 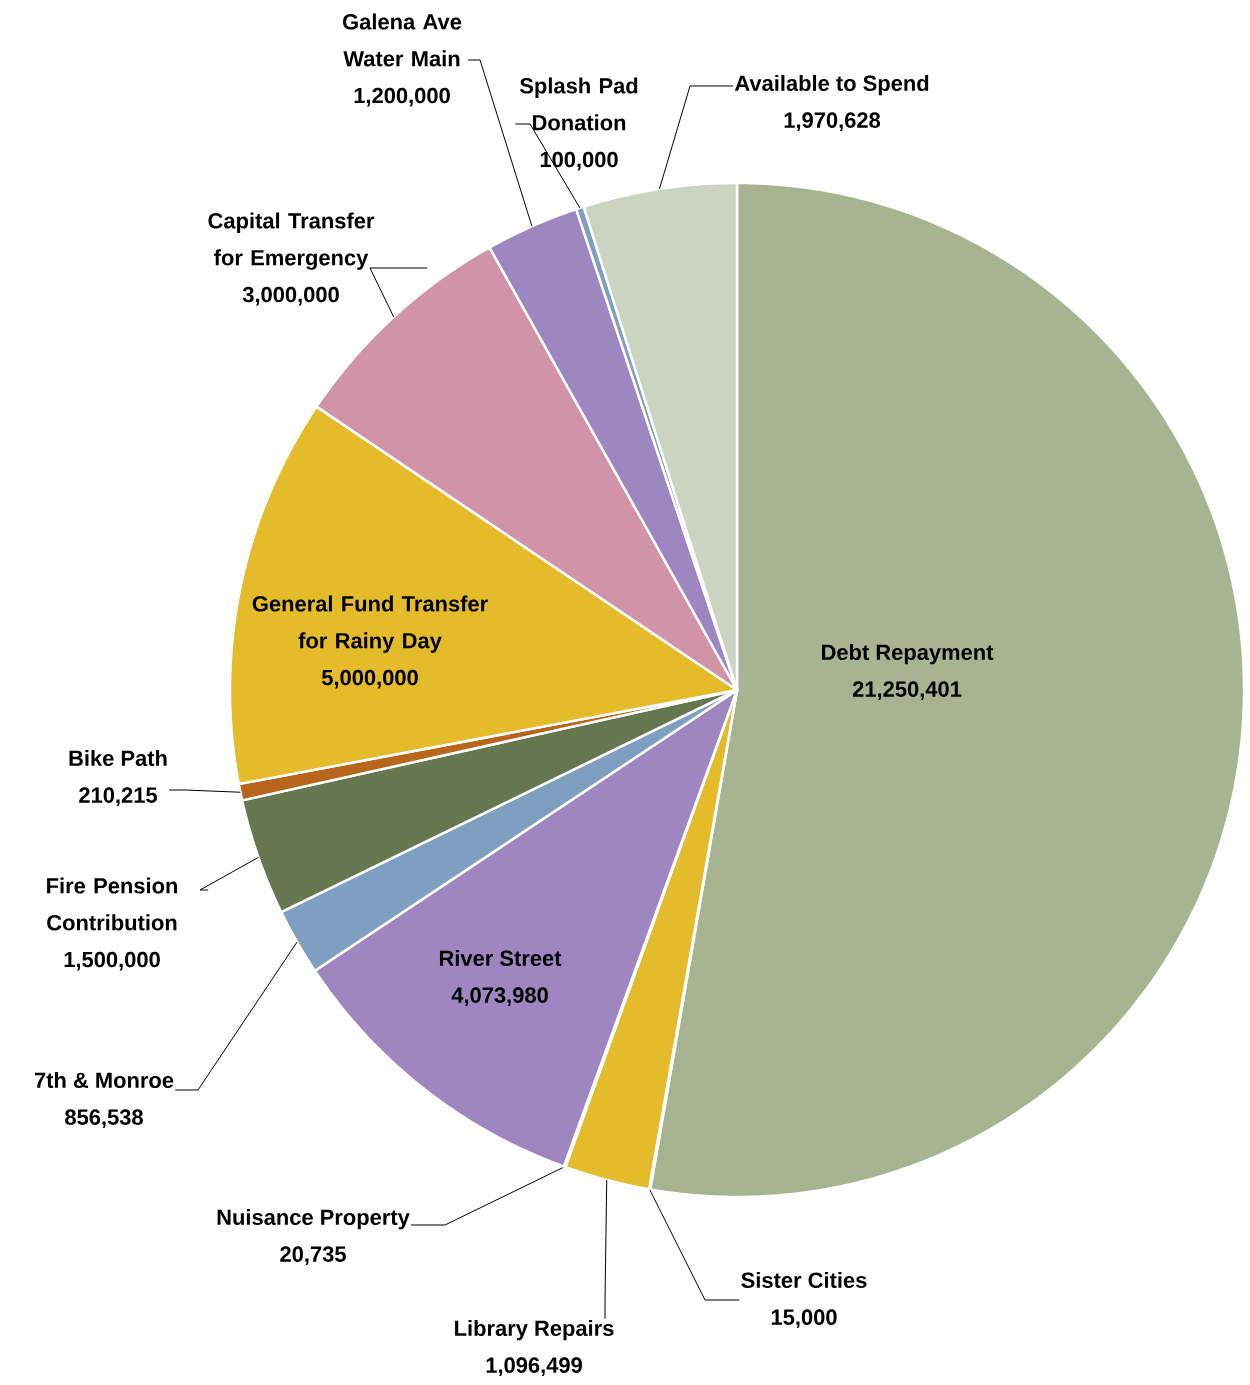 I want to click on slice-label: Galena Ave Water Main, so click(x=402, y=40).